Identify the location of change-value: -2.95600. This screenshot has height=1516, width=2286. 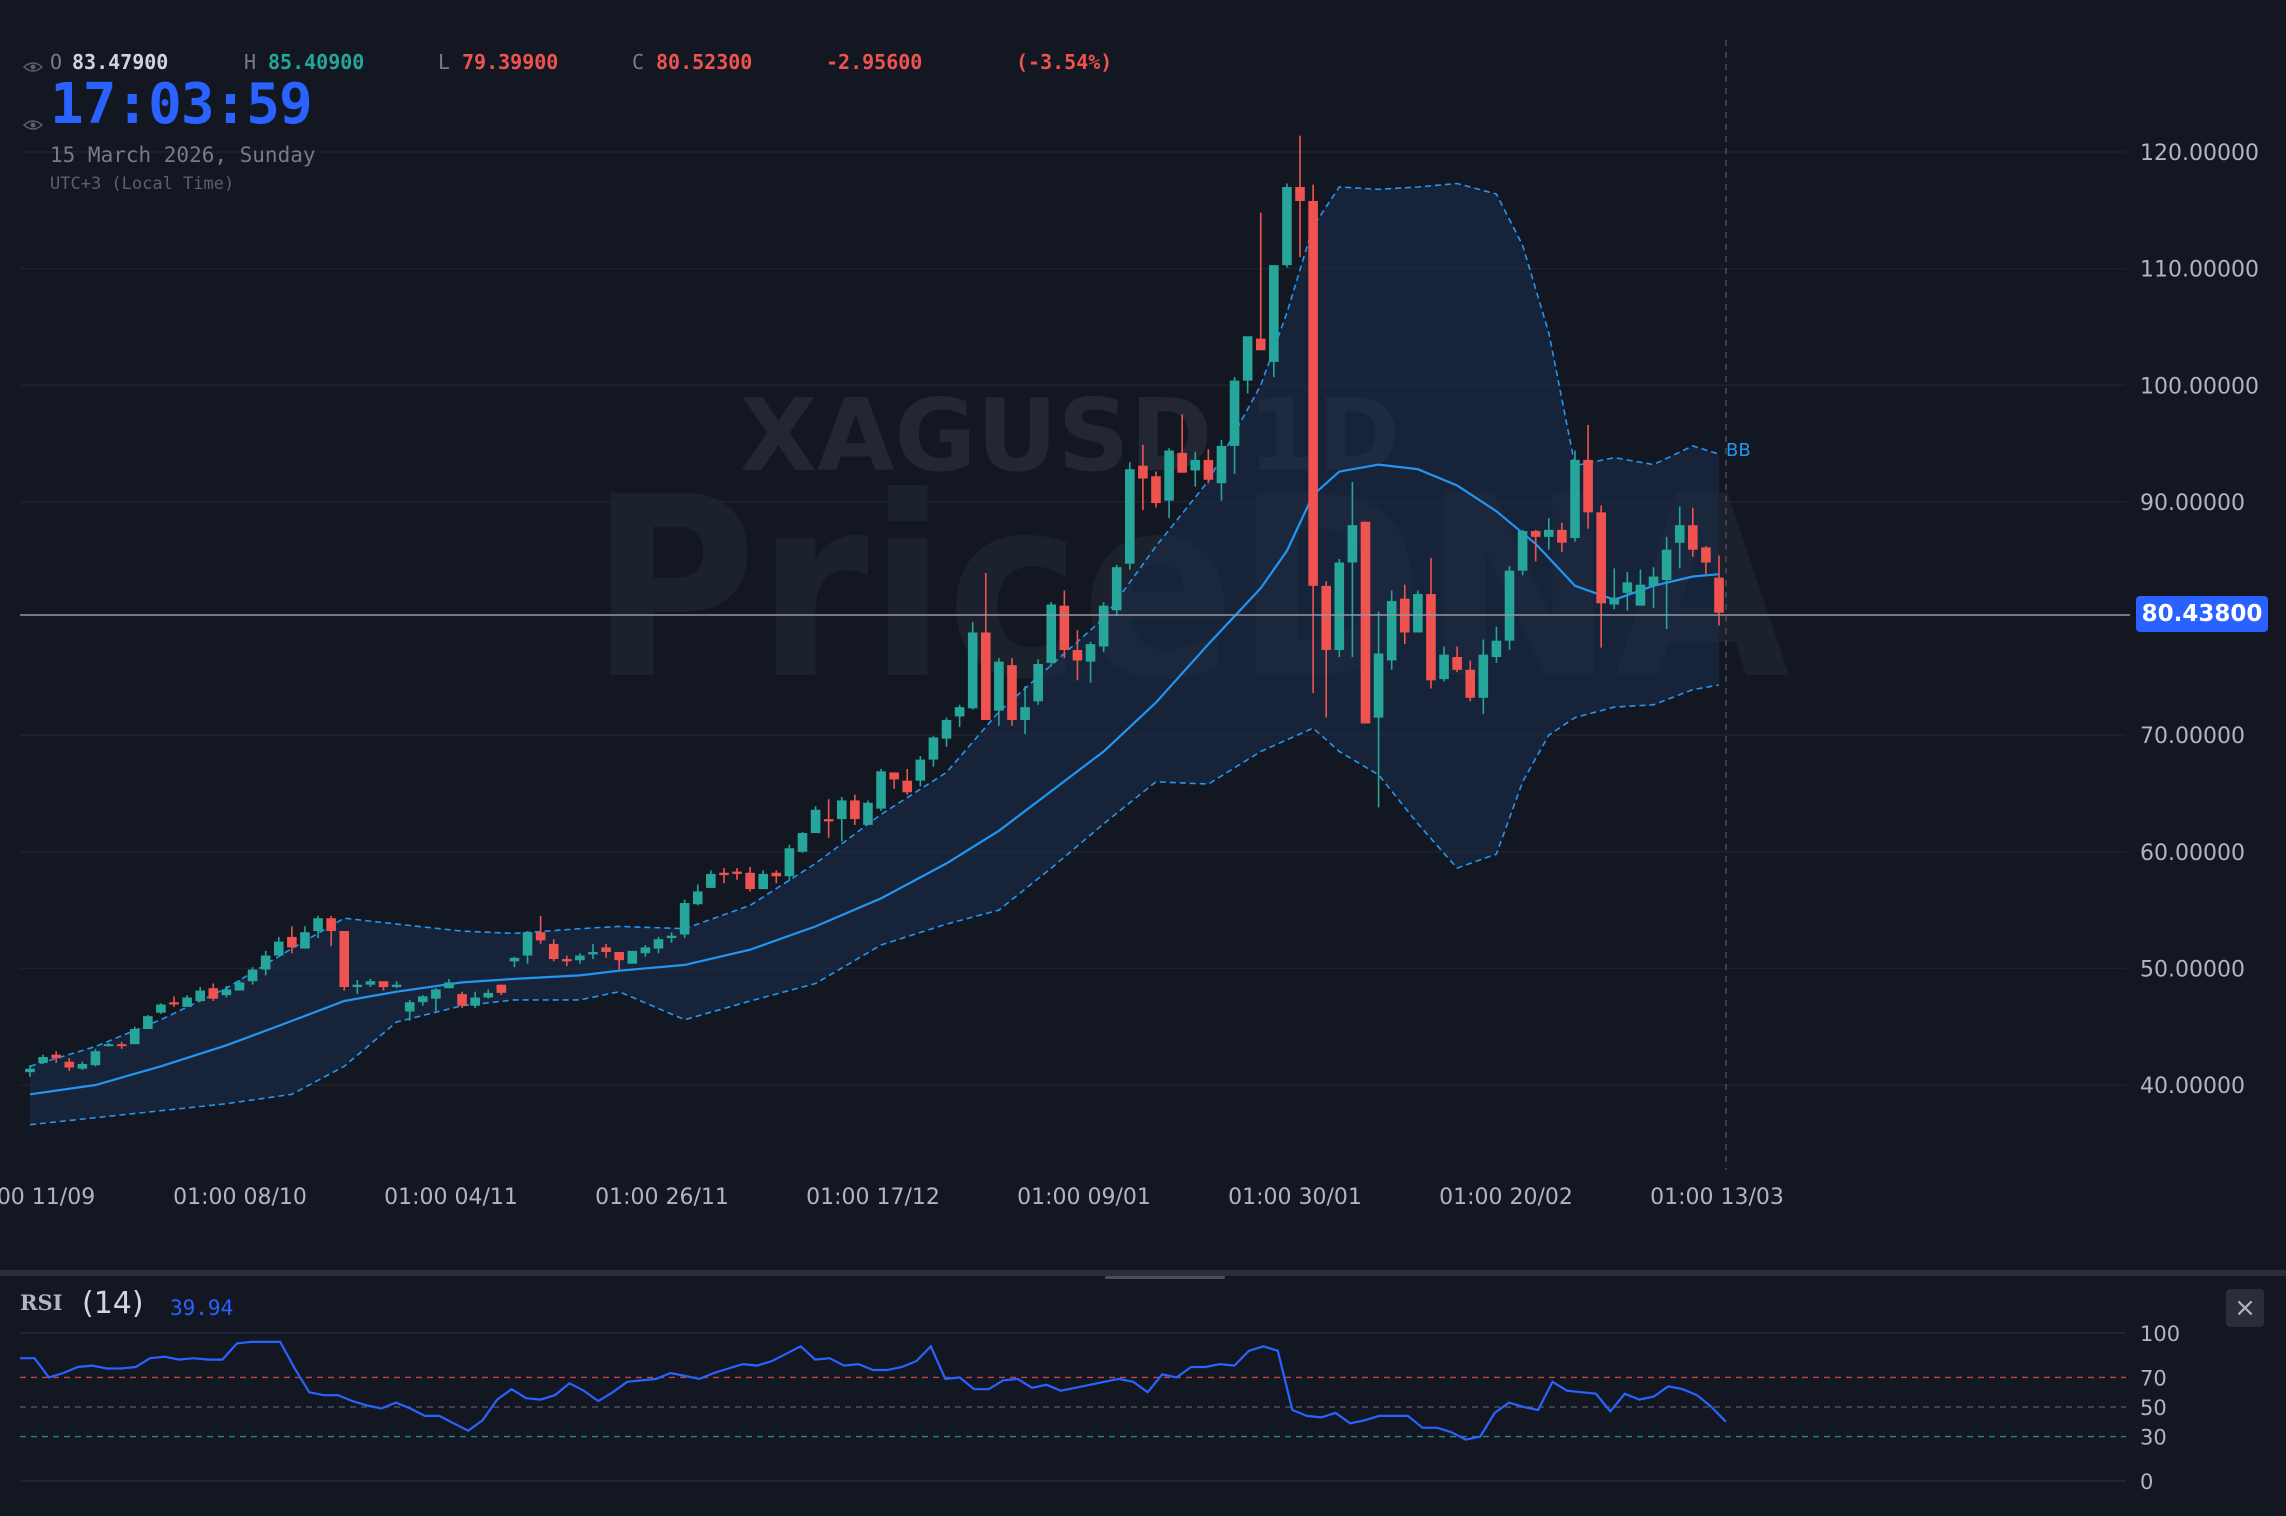
(874, 62).